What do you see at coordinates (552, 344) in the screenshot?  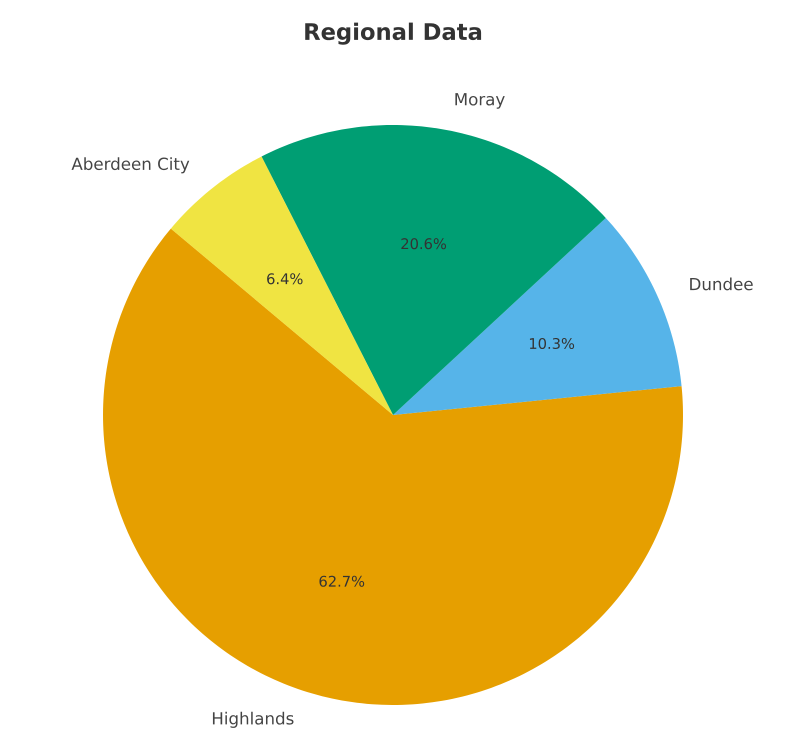 I see `data-label: 10.3%` at bounding box center [552, 344].